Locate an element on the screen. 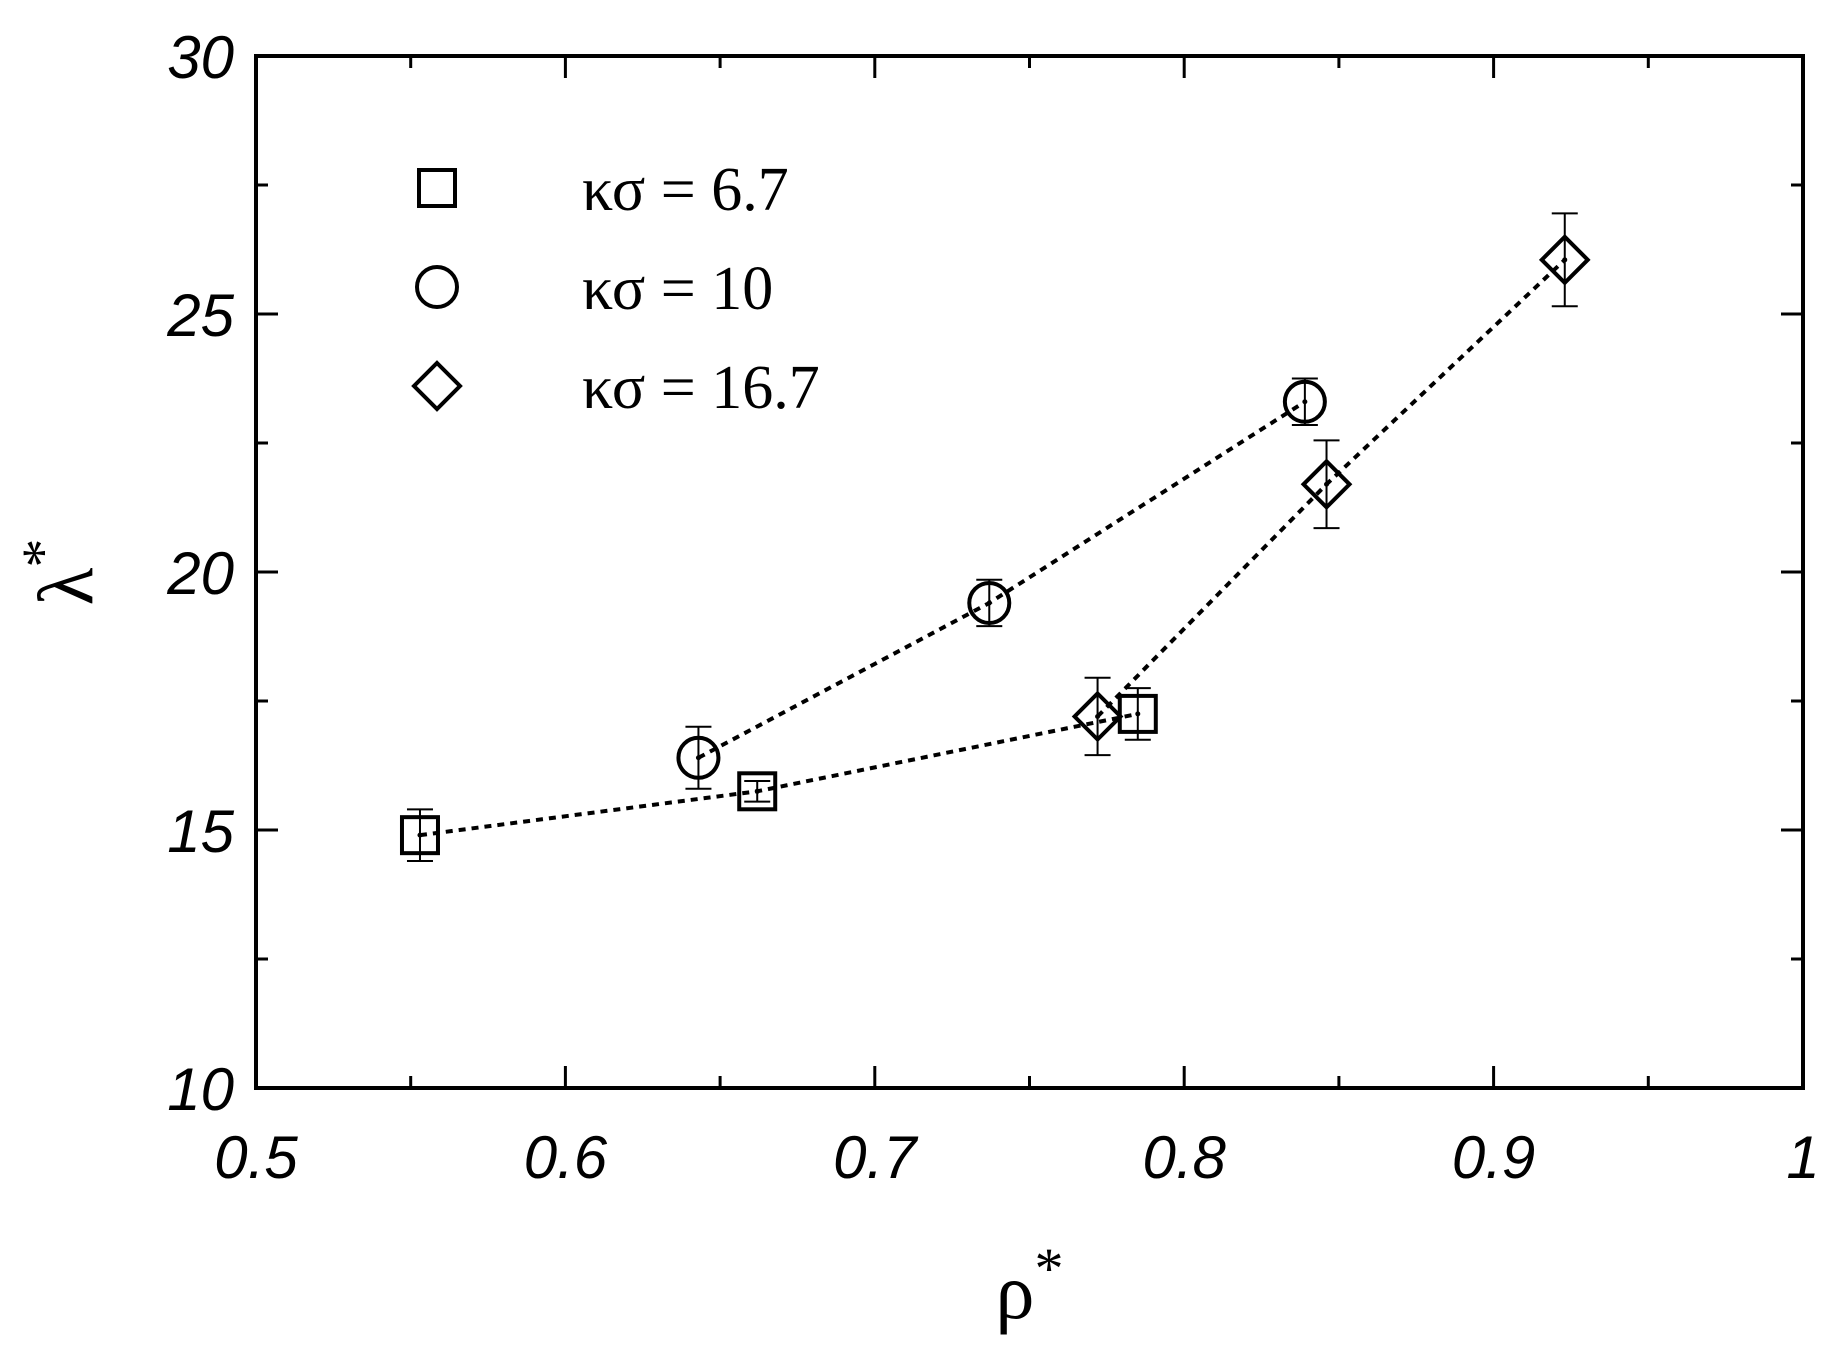 The width and height of the screenshot is (1847, 1358). legend-label: κσ = 10 is located at coordinates (677, 289).